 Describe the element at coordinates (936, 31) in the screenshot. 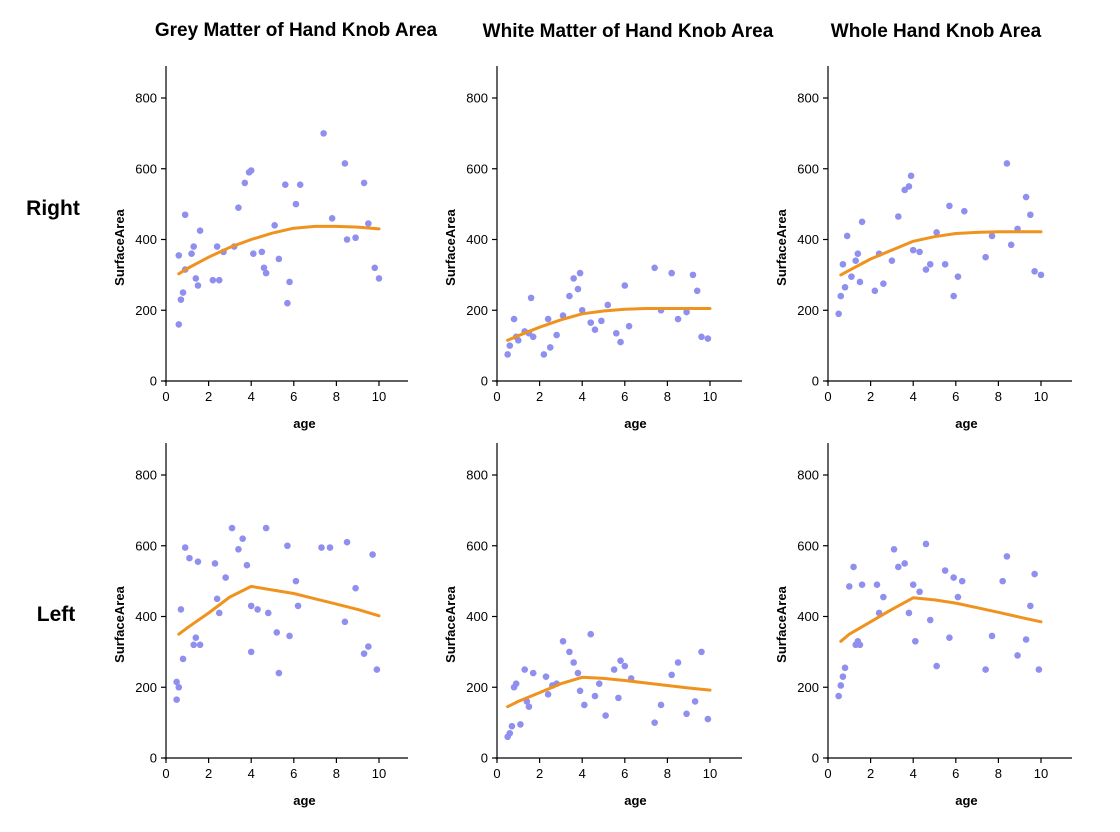

I see `column-title-whole-hand-knob: Whole Hand Knob Area` at that location.